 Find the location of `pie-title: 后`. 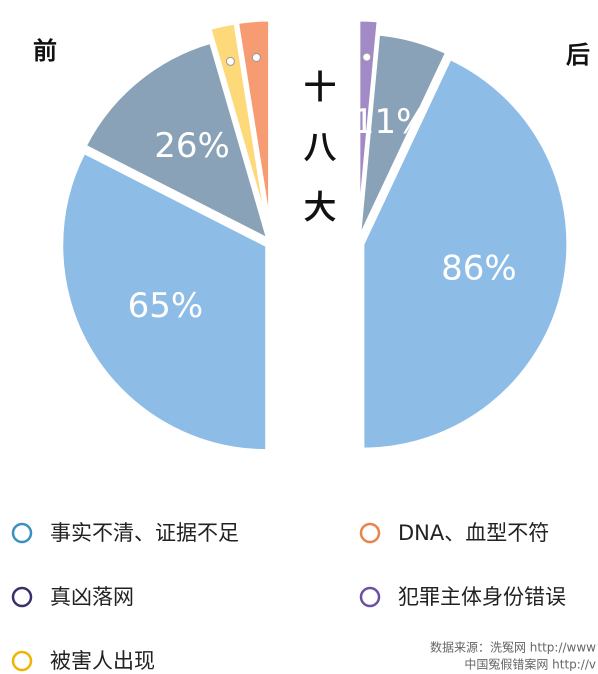

pie-title: 后 is located at coordinates (578, 55).